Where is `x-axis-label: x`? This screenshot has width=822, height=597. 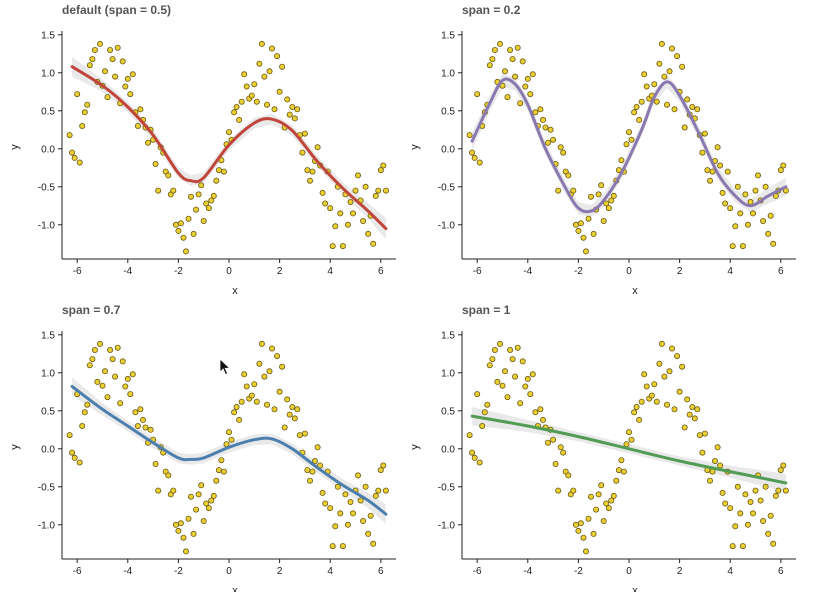 x-axis-label: x is located at coordinates (235, 291).